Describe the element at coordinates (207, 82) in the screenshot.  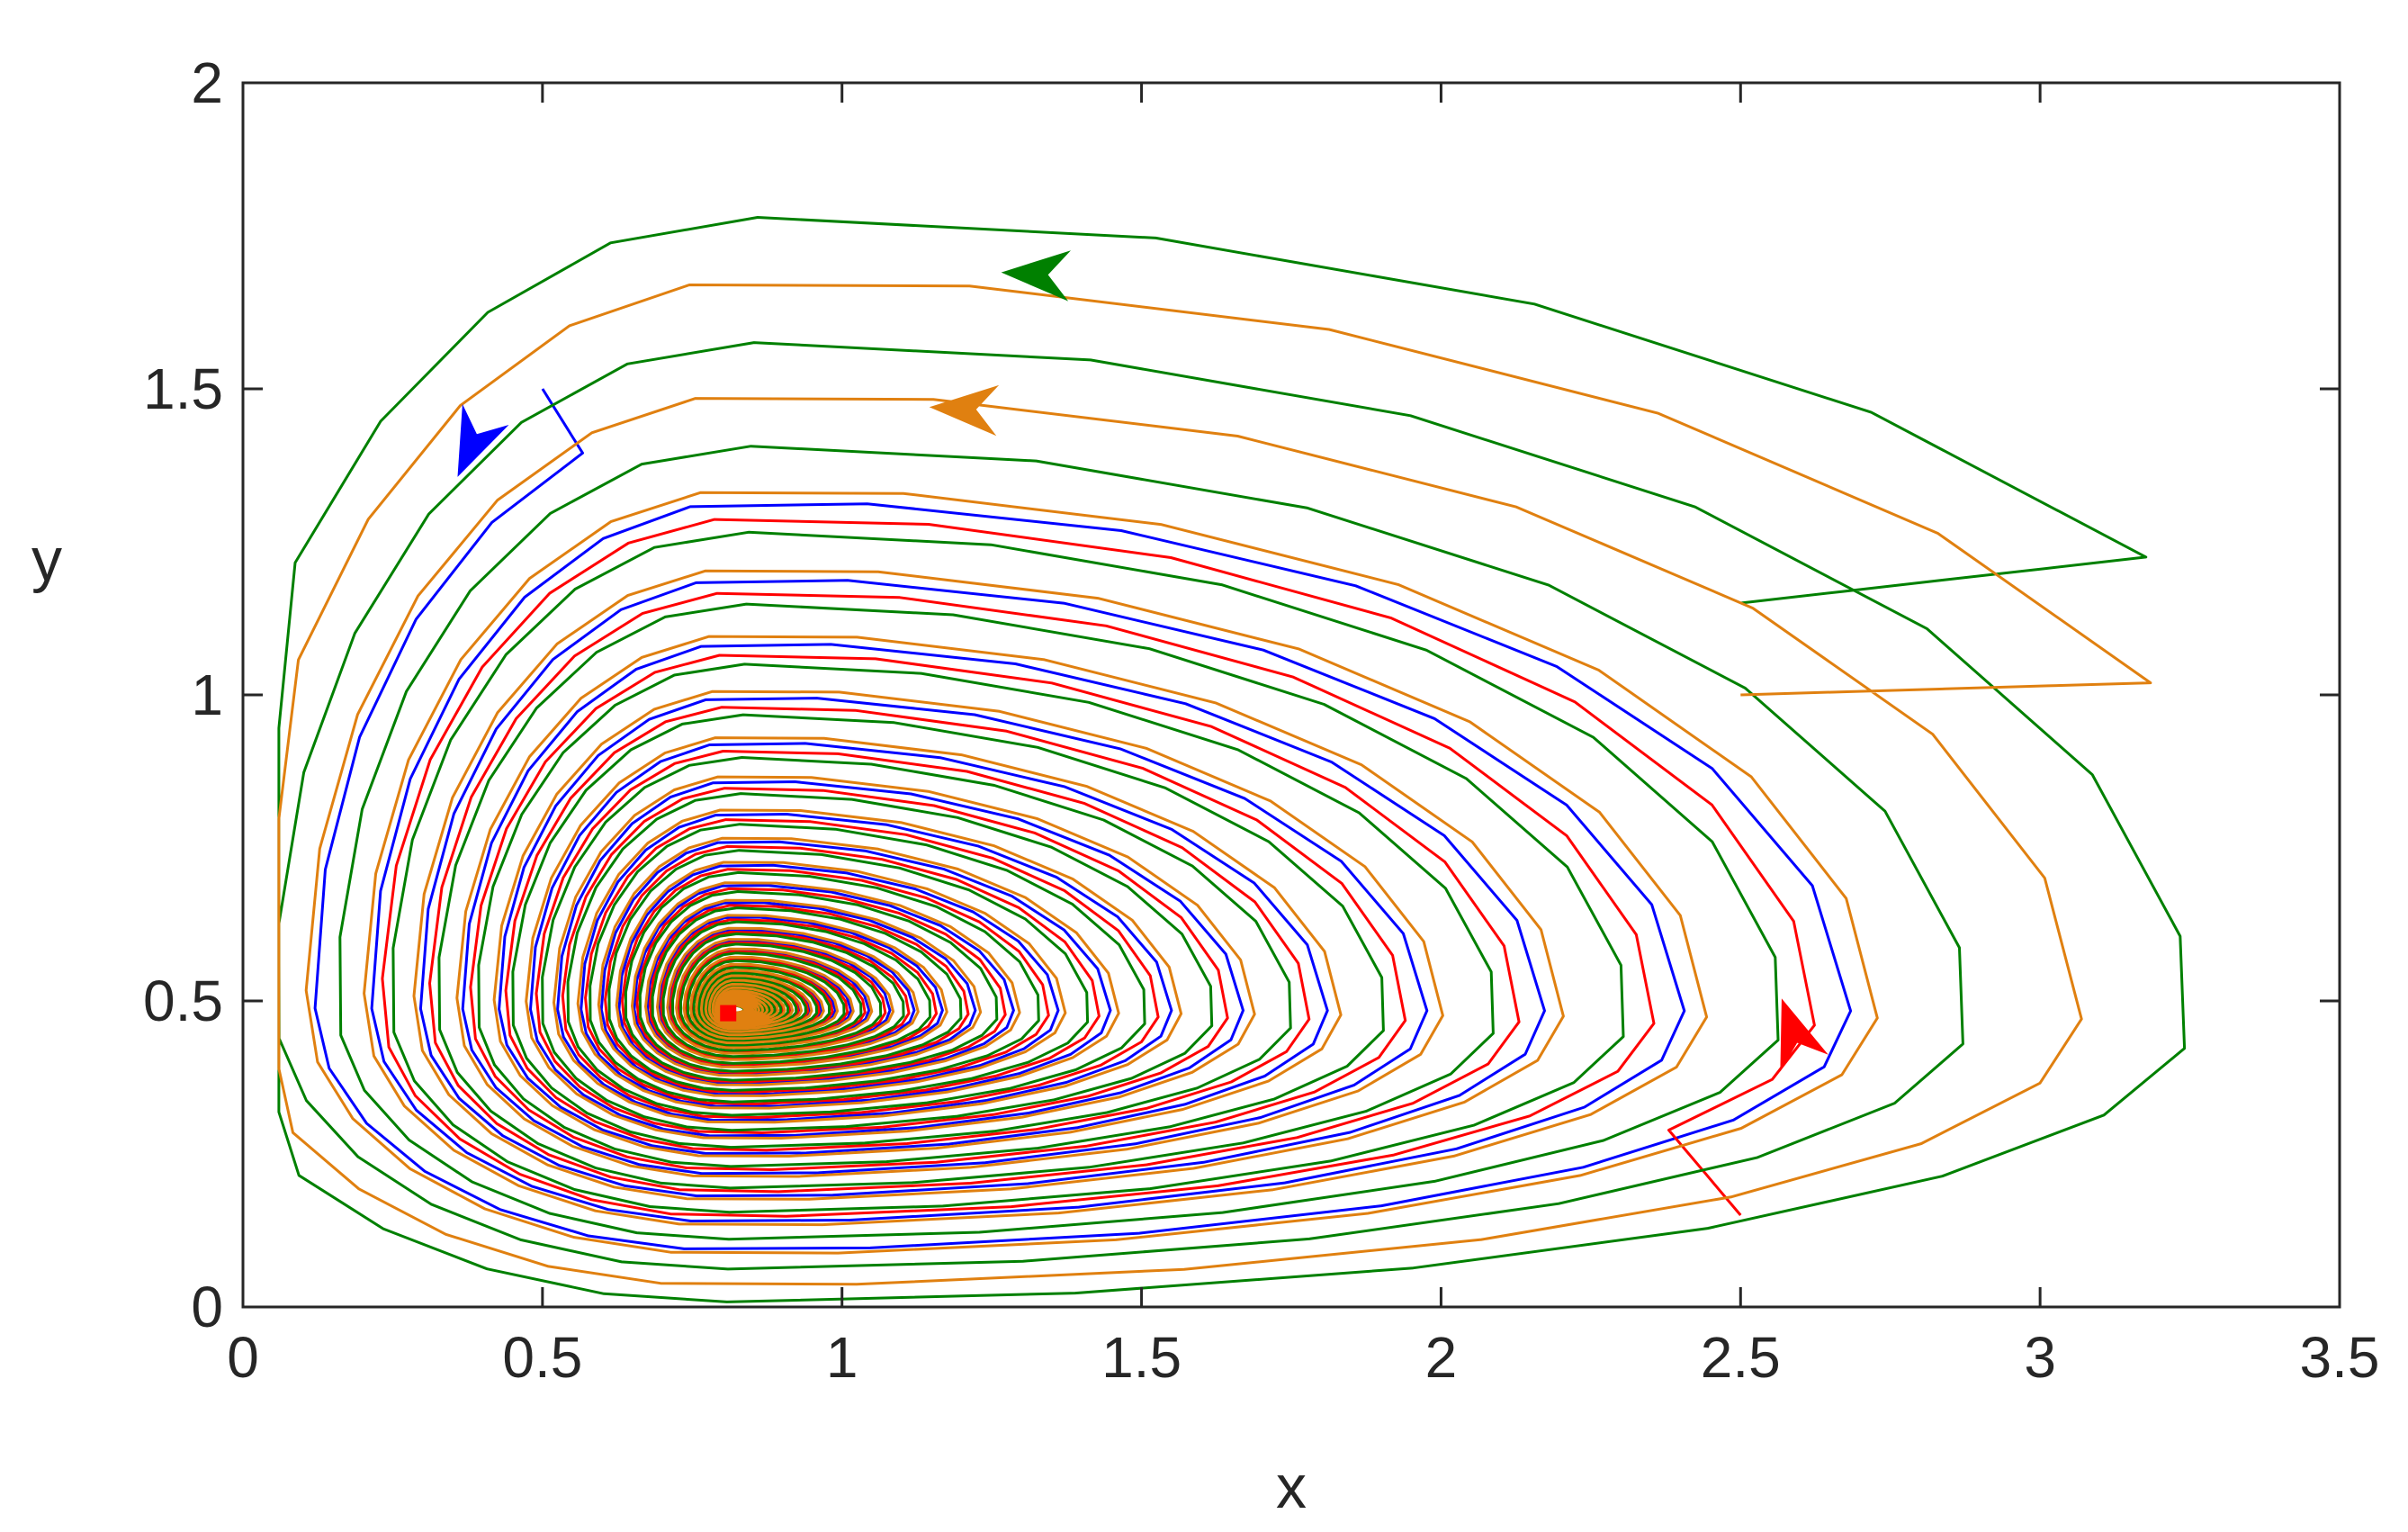
I see `y-tick-label: 2` at that location.